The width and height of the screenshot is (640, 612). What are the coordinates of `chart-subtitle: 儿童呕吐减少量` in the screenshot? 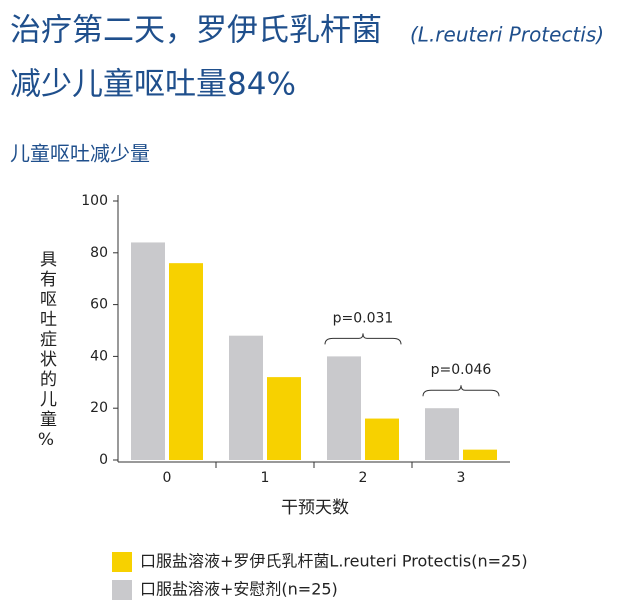 It's located at (80, 154).